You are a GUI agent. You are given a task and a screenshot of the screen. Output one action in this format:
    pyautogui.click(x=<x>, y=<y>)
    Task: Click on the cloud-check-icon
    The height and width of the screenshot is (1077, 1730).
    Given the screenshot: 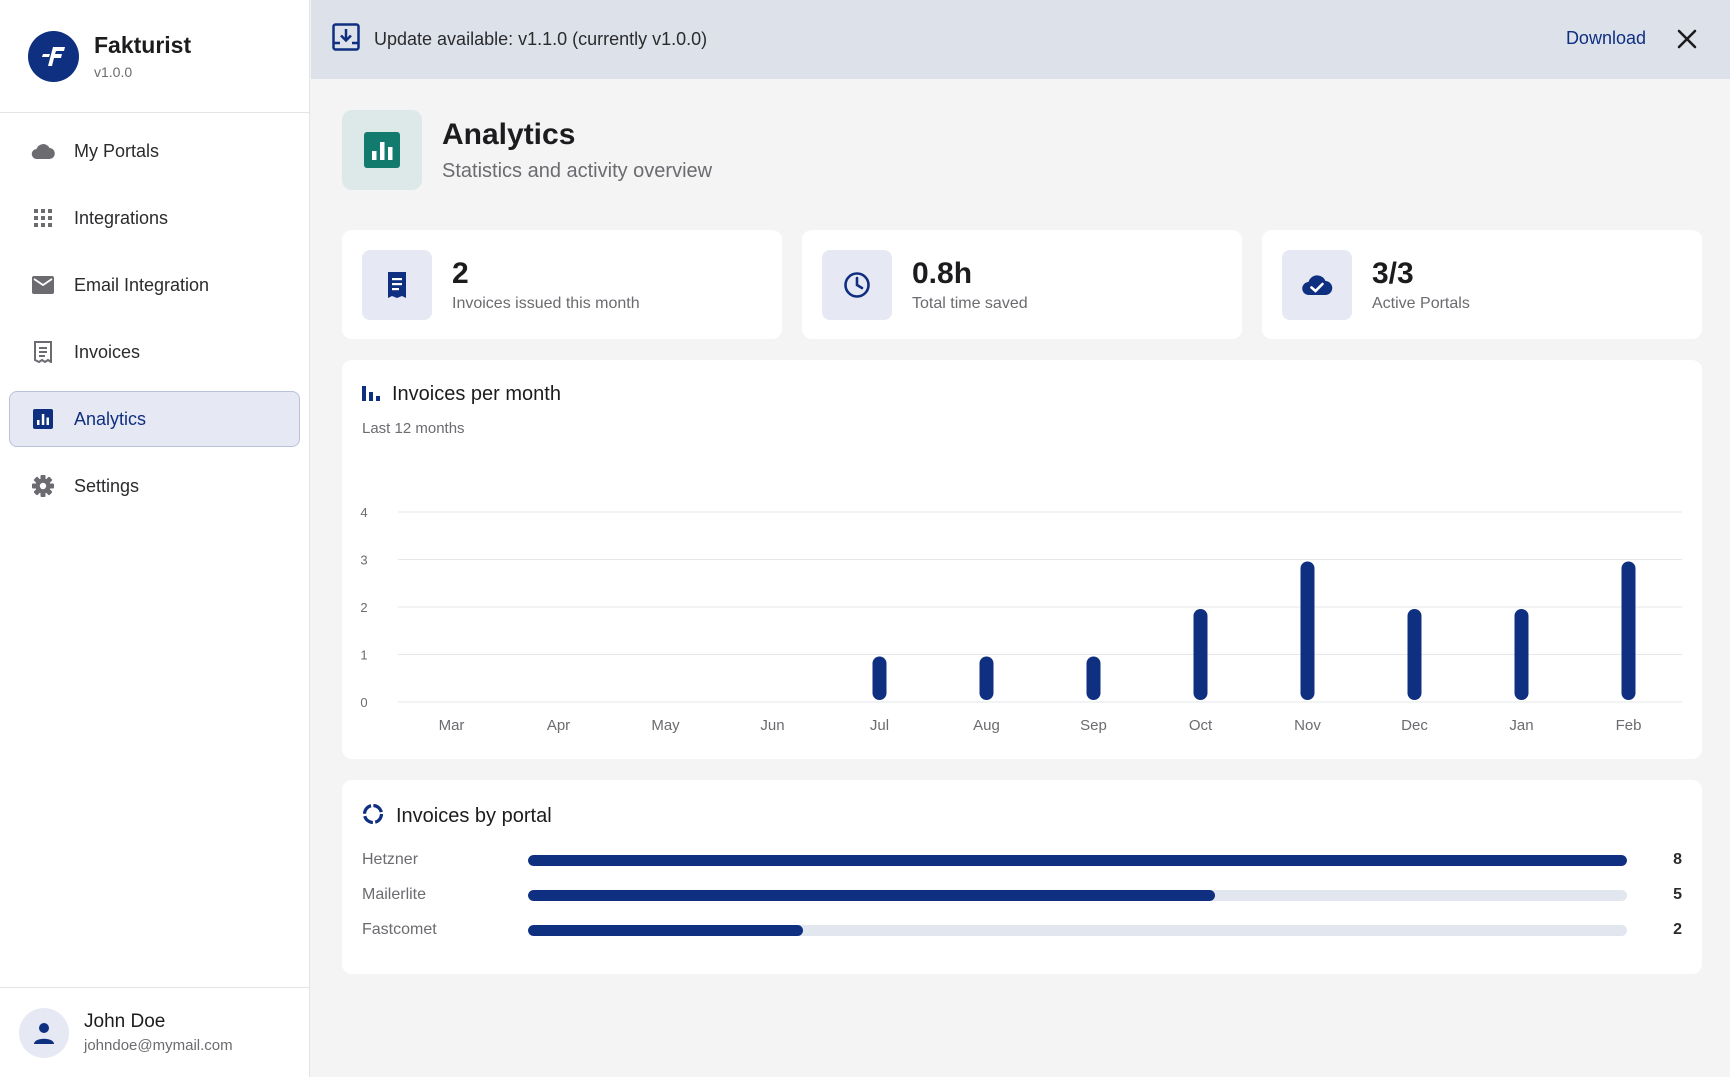 What is the action you would take?
    pyautogui.click(x=1317, y=284)
    